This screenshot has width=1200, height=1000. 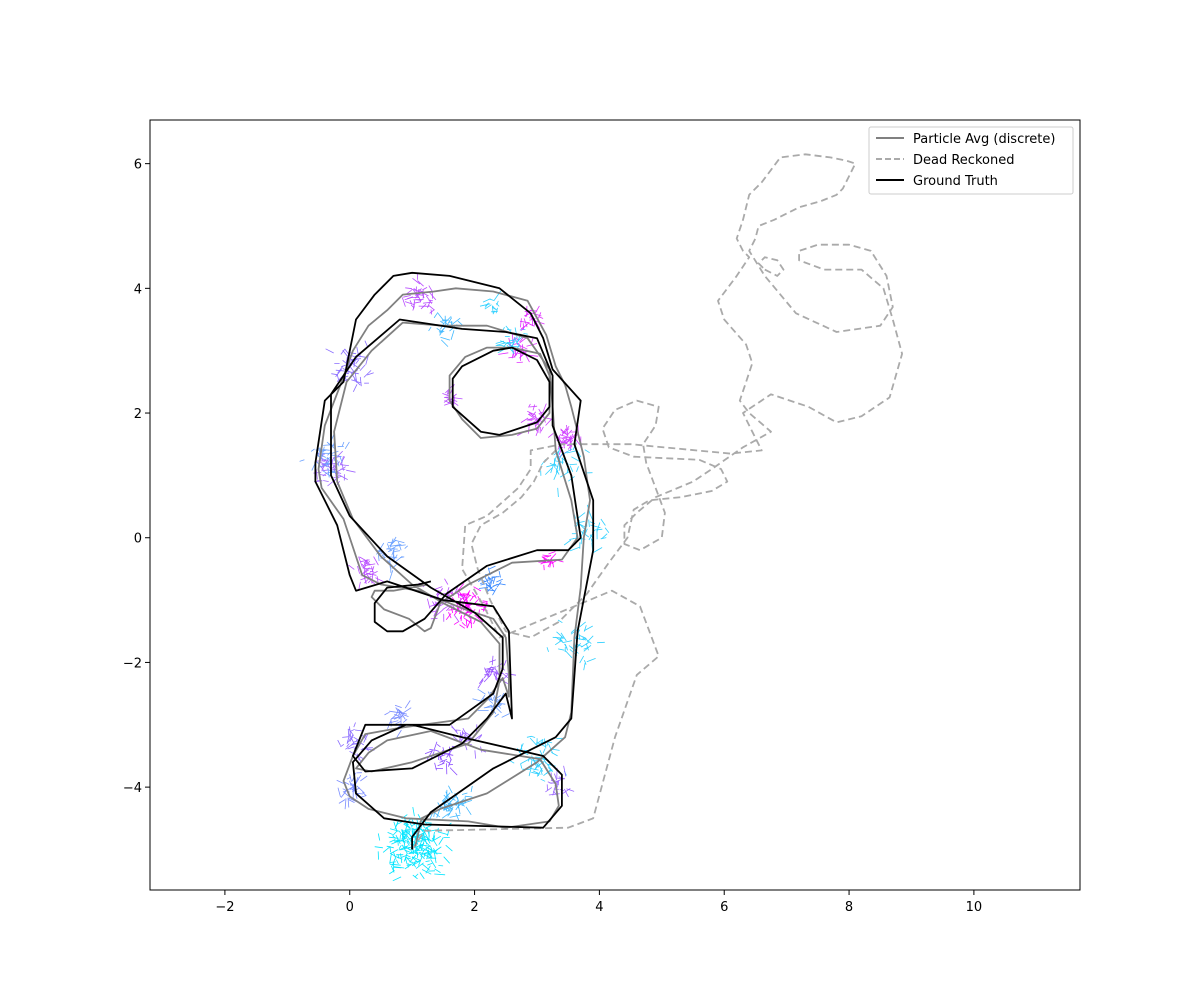 I want to click on y-tick-label: 2, so click(x=138, y=414).